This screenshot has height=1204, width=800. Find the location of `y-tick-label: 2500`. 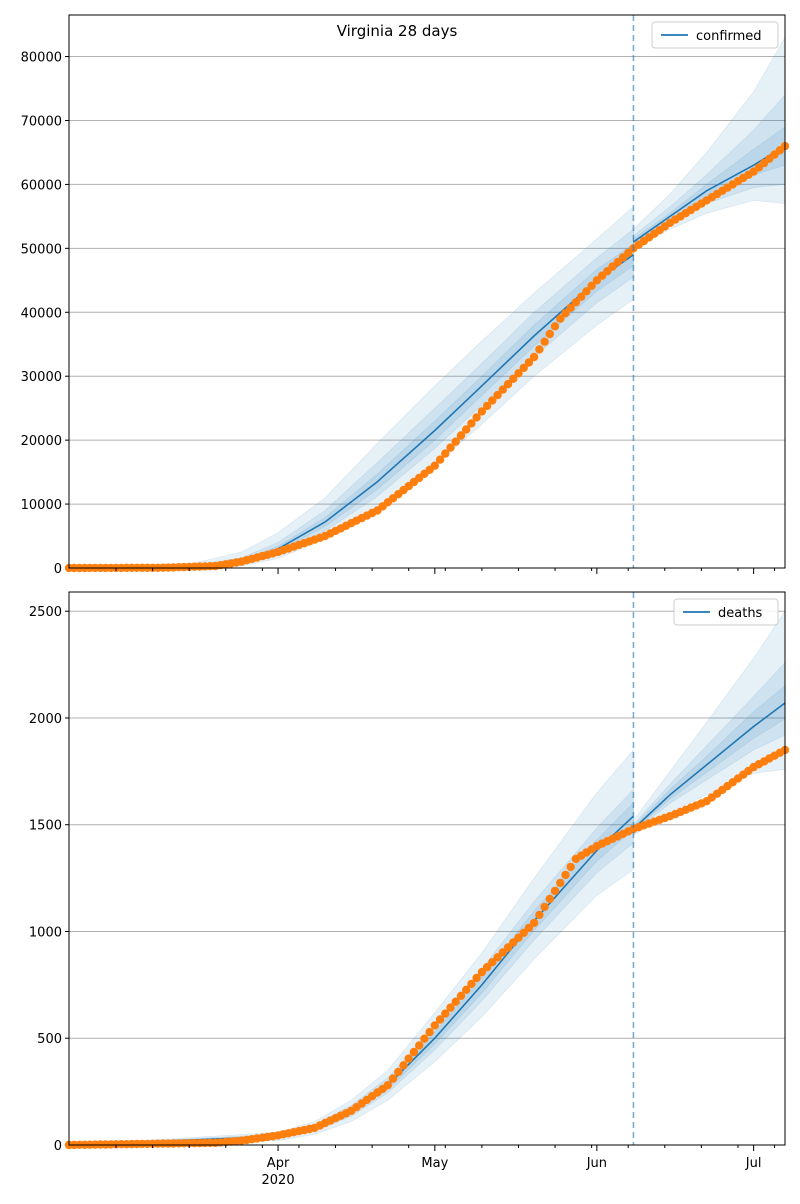

y-tick-label: 2500 is located at coordinates (45, 612).